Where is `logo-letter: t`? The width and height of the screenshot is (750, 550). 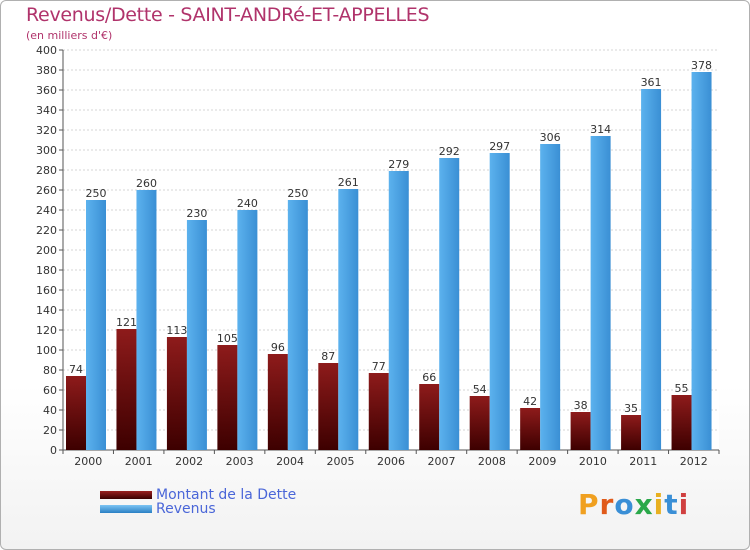 logo-letter: t is located at coordinates (671, 504).